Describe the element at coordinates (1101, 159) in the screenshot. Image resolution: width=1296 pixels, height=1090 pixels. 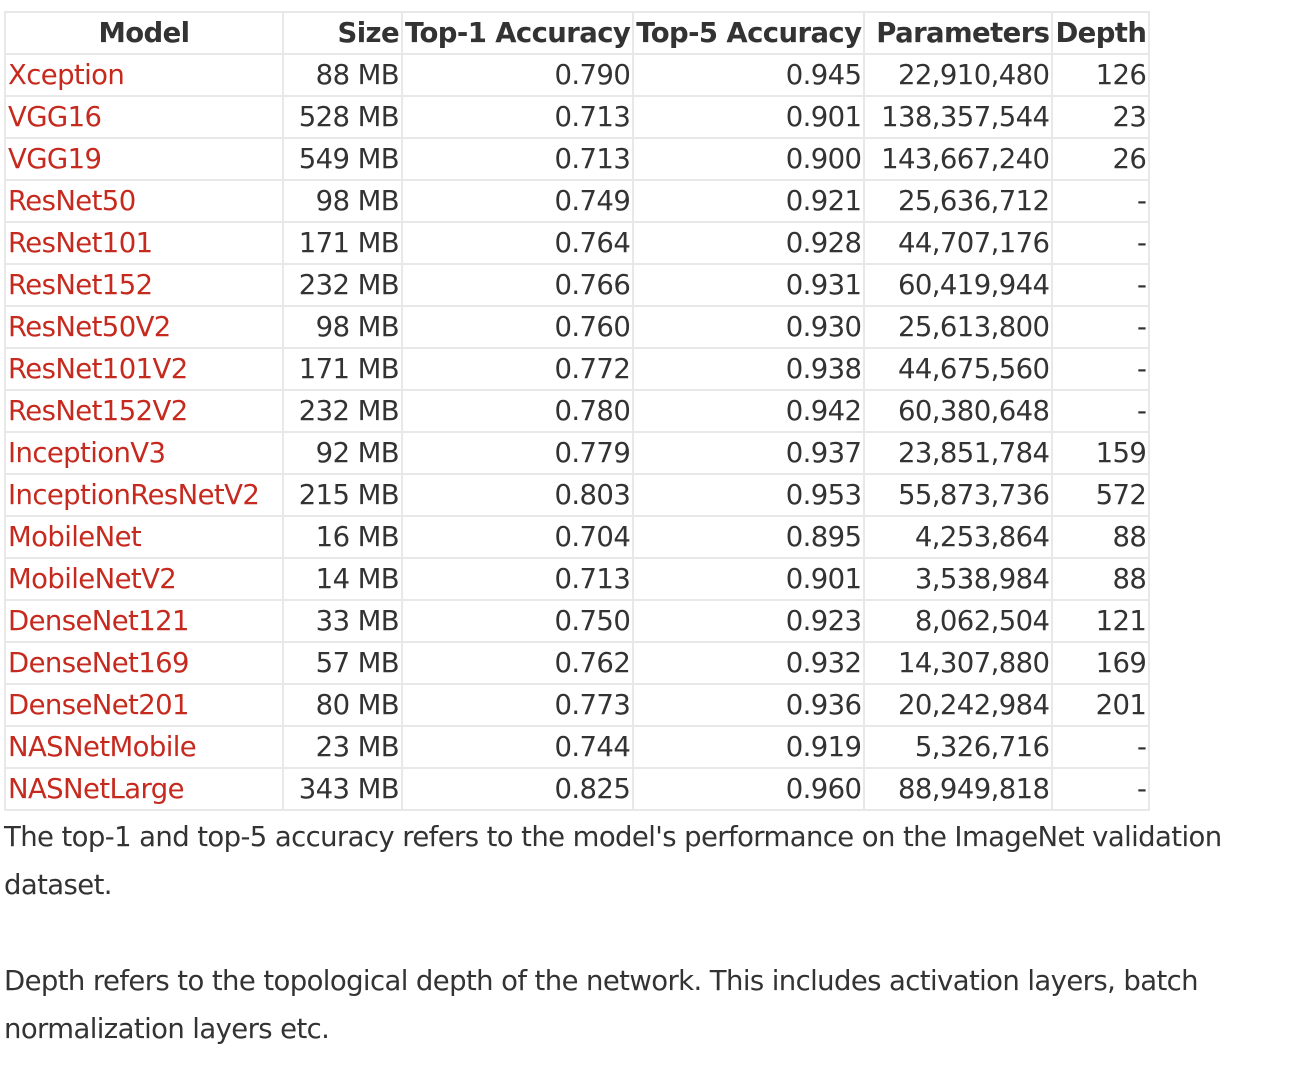
I see `depth-cell: 26` at that location.